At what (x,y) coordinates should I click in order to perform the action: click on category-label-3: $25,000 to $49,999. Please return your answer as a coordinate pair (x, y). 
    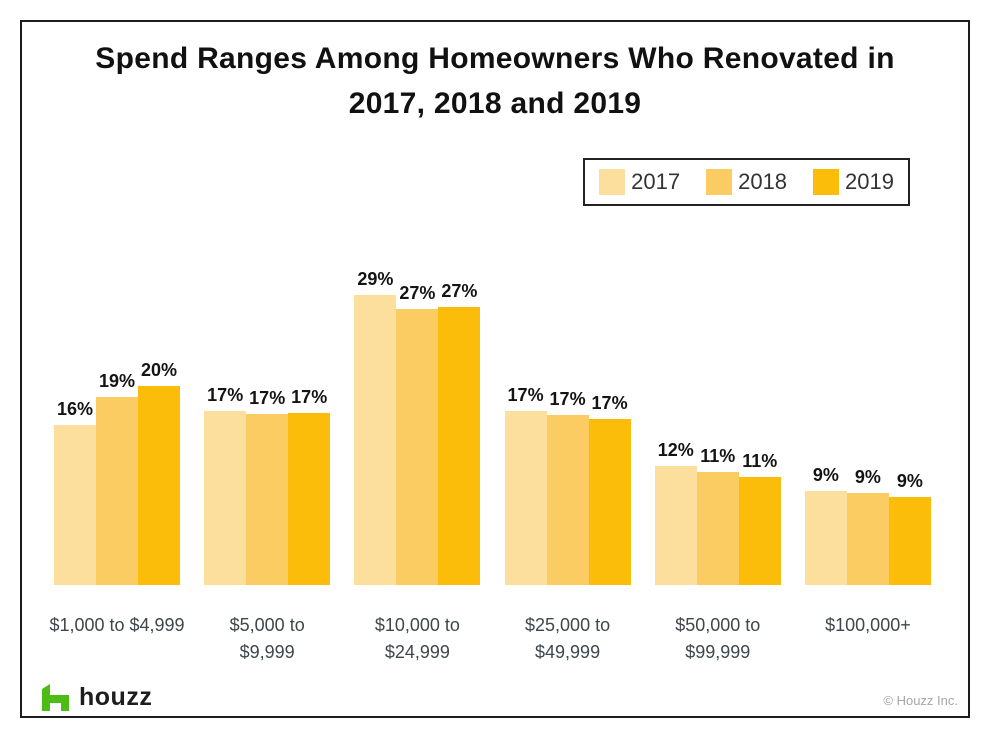
    Looking at the image, I should click on (568, 638).